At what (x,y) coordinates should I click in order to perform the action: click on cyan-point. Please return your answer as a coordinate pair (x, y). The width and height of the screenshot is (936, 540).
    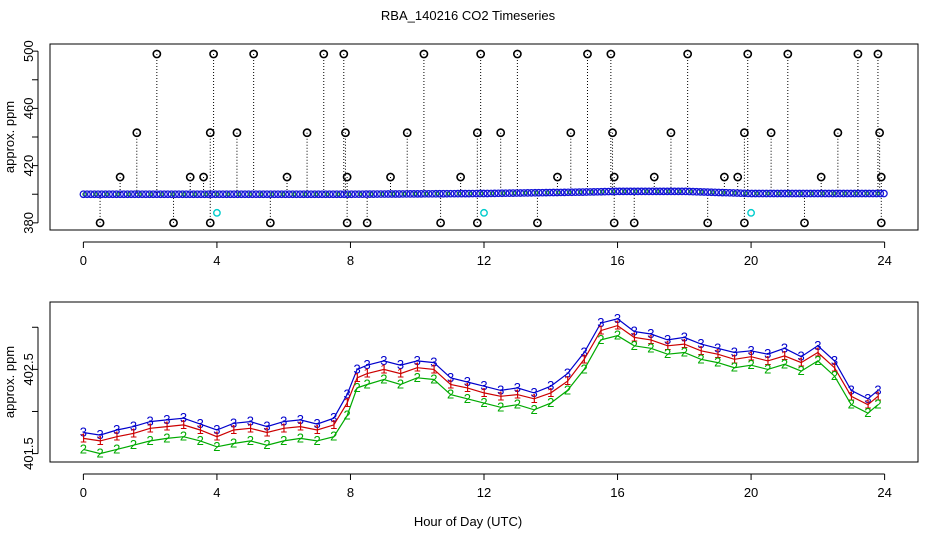
    Looking at the image, I should click on (484, 212).